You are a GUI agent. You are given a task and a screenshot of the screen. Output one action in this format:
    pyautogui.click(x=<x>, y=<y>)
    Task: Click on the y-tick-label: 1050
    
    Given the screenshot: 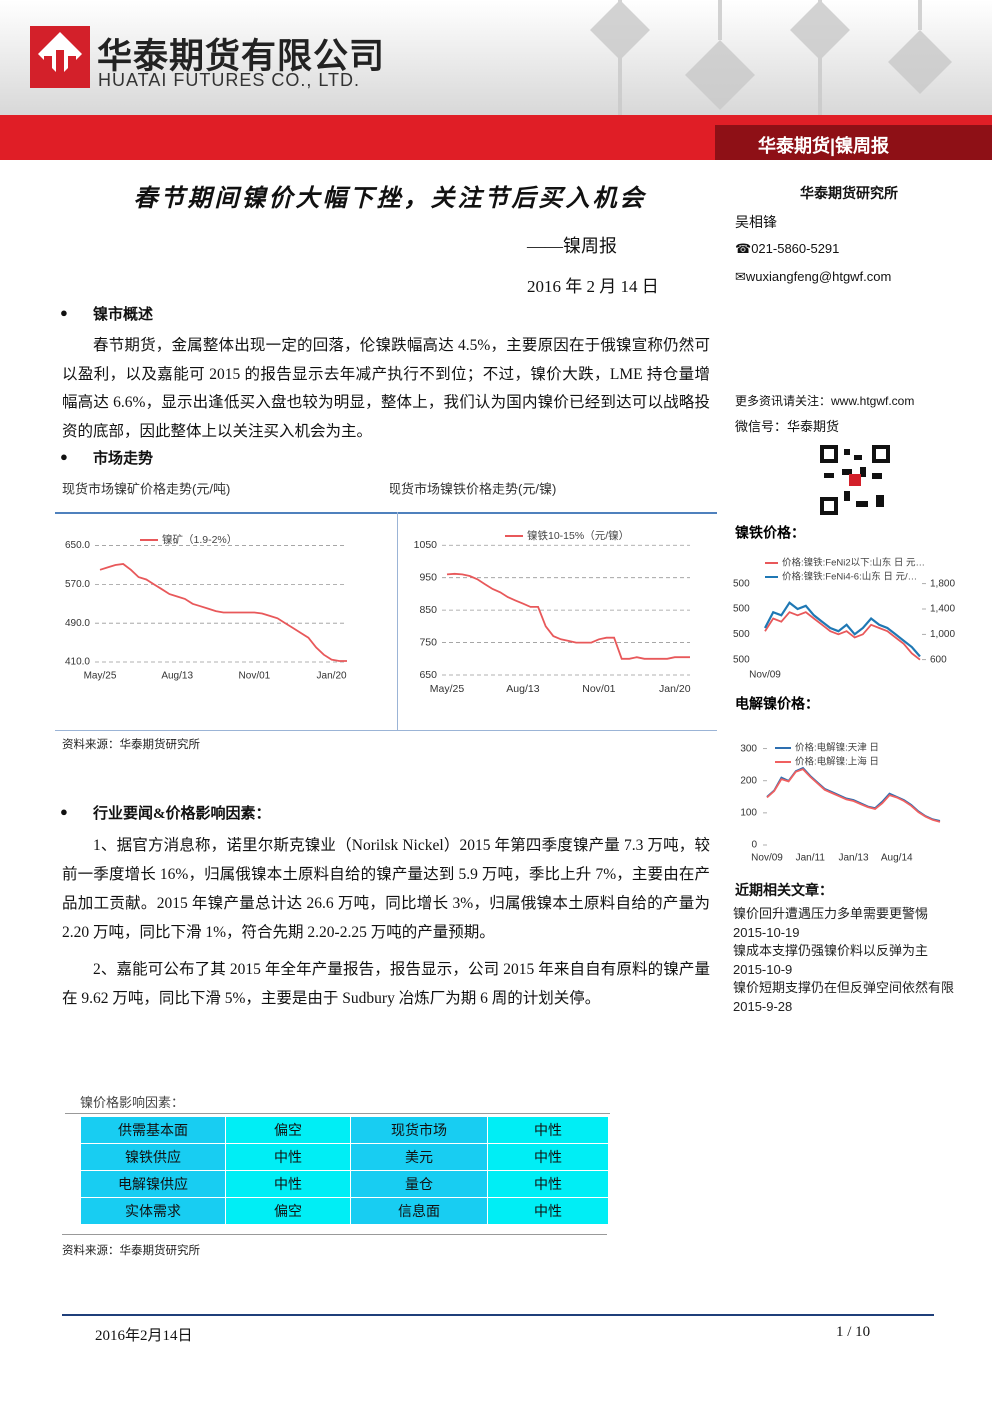 What is the action you would take?
    pyautogui.click(x=426, y=545)
    